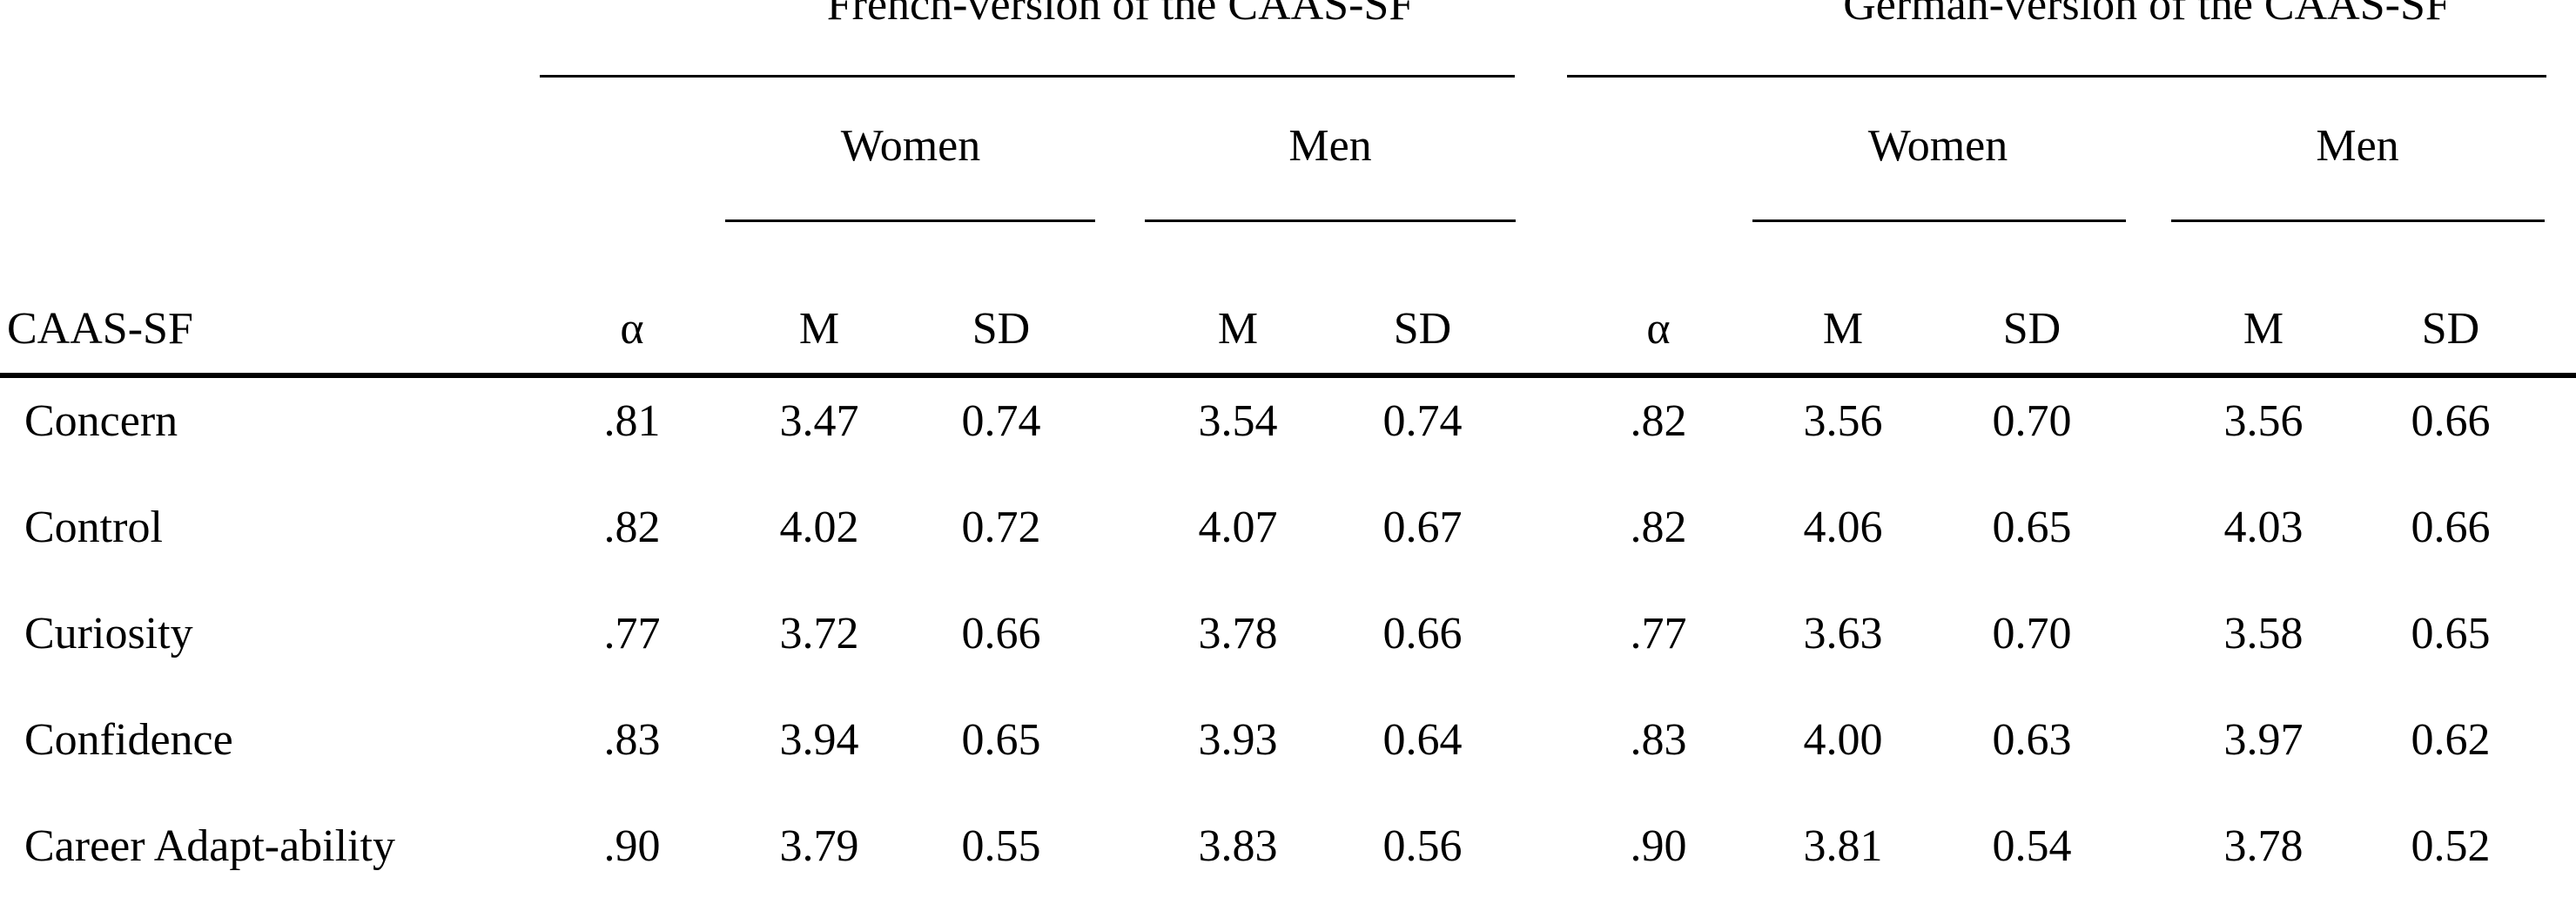 The width and height of the screenshot is (2576, 898). I want to click on col-header-alpha-french: α, so click(632, 329).